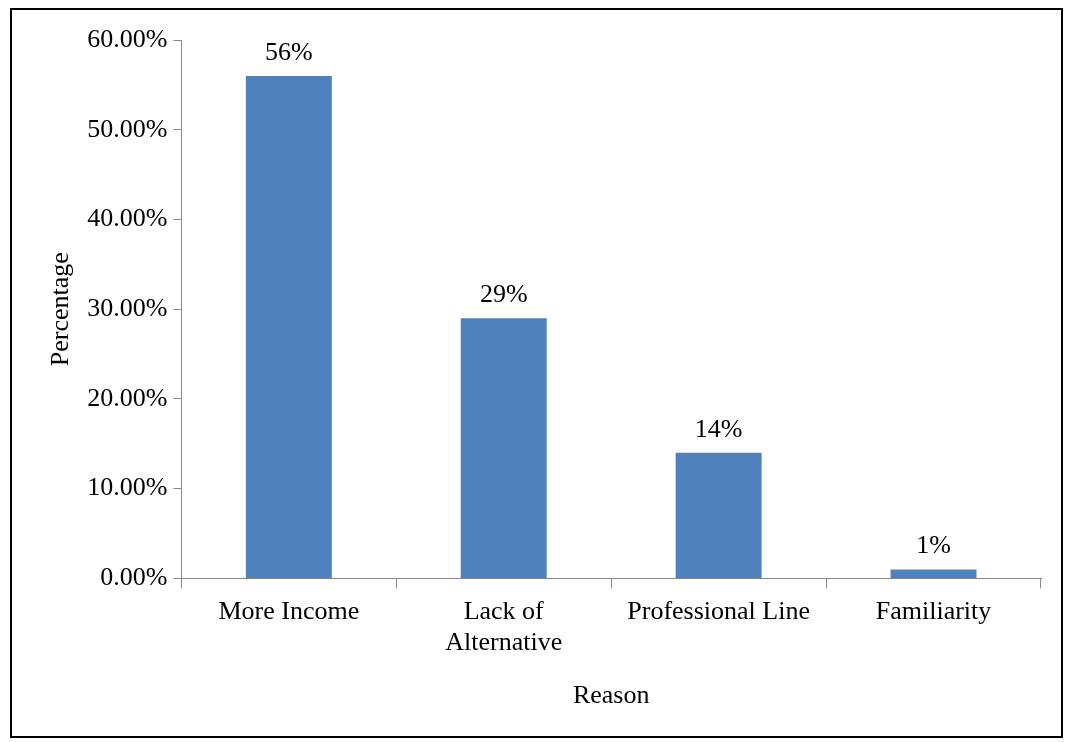  I want to click on data-label: 1%, so click(933, 545).